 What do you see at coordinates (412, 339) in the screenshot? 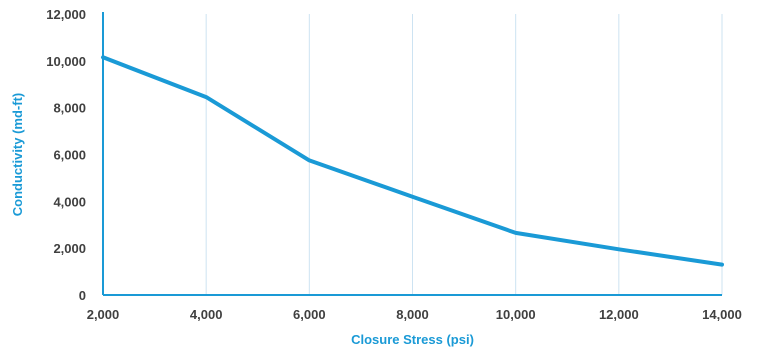
I see `x-axis-title: Closure Stress (psi)` at bounding box center [412, 339].